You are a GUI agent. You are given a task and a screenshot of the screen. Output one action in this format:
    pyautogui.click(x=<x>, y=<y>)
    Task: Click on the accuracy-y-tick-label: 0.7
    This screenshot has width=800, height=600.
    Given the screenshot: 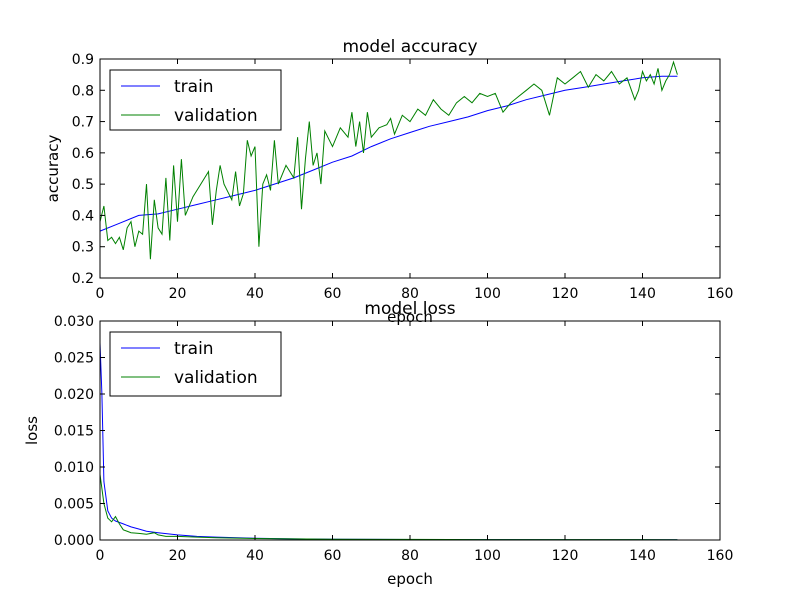 What is the action you would take?
    pyautogui.click(x=83, y=123)
    